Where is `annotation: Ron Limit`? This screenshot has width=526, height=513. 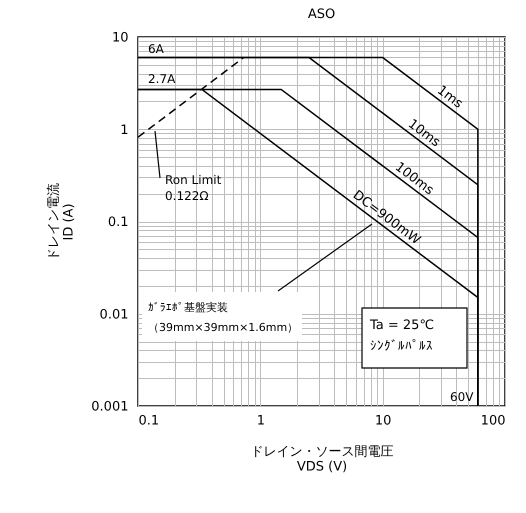 annotation: Ron Limit is located at coordinates (193, 180).